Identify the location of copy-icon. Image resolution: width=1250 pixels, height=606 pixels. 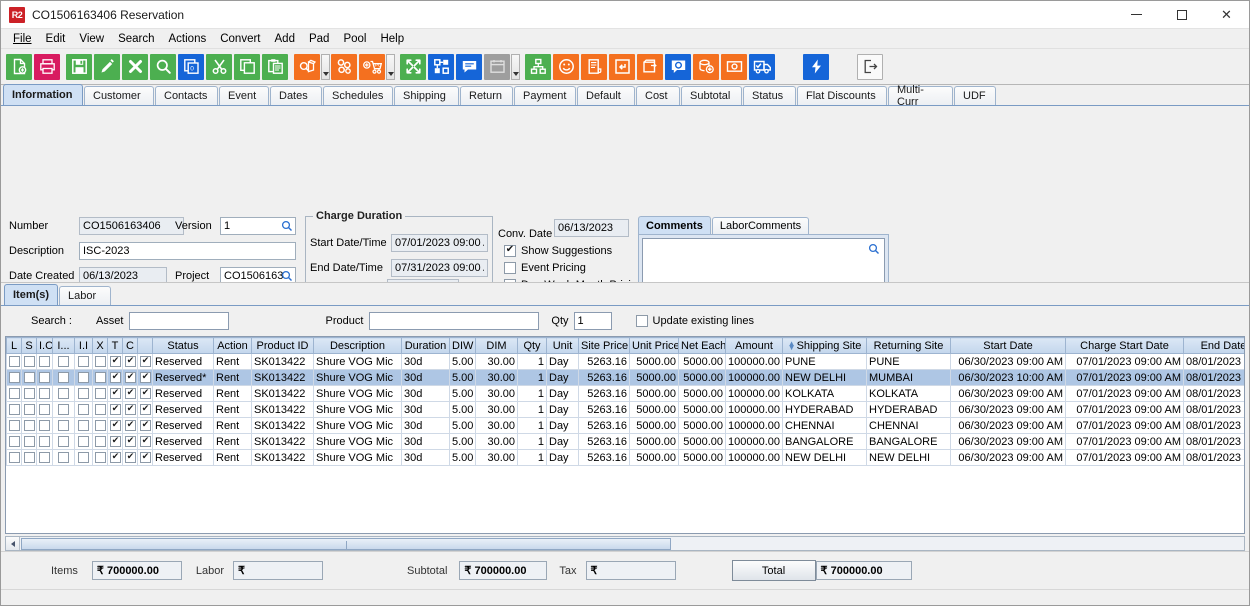
(247, 66).